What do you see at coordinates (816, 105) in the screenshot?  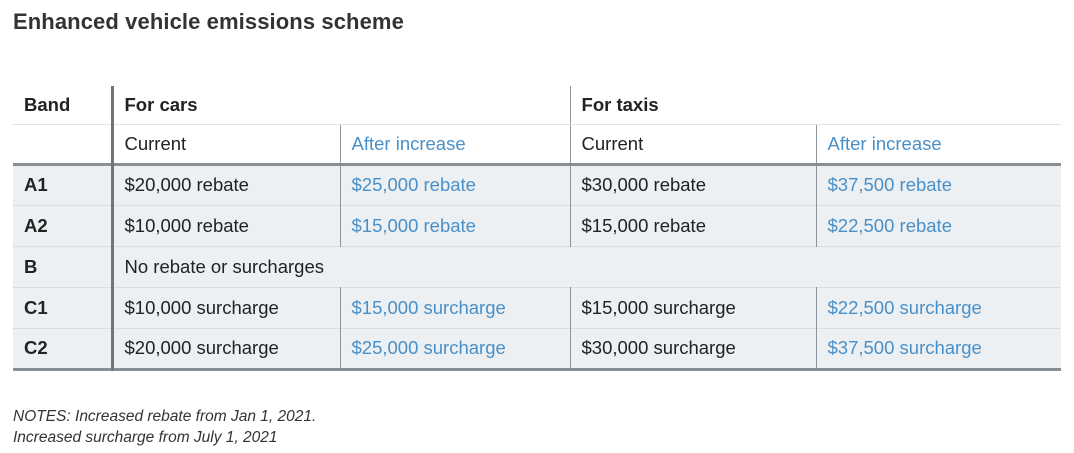 I see `taxis-header: For taxis` at bounding box center [816, 105].